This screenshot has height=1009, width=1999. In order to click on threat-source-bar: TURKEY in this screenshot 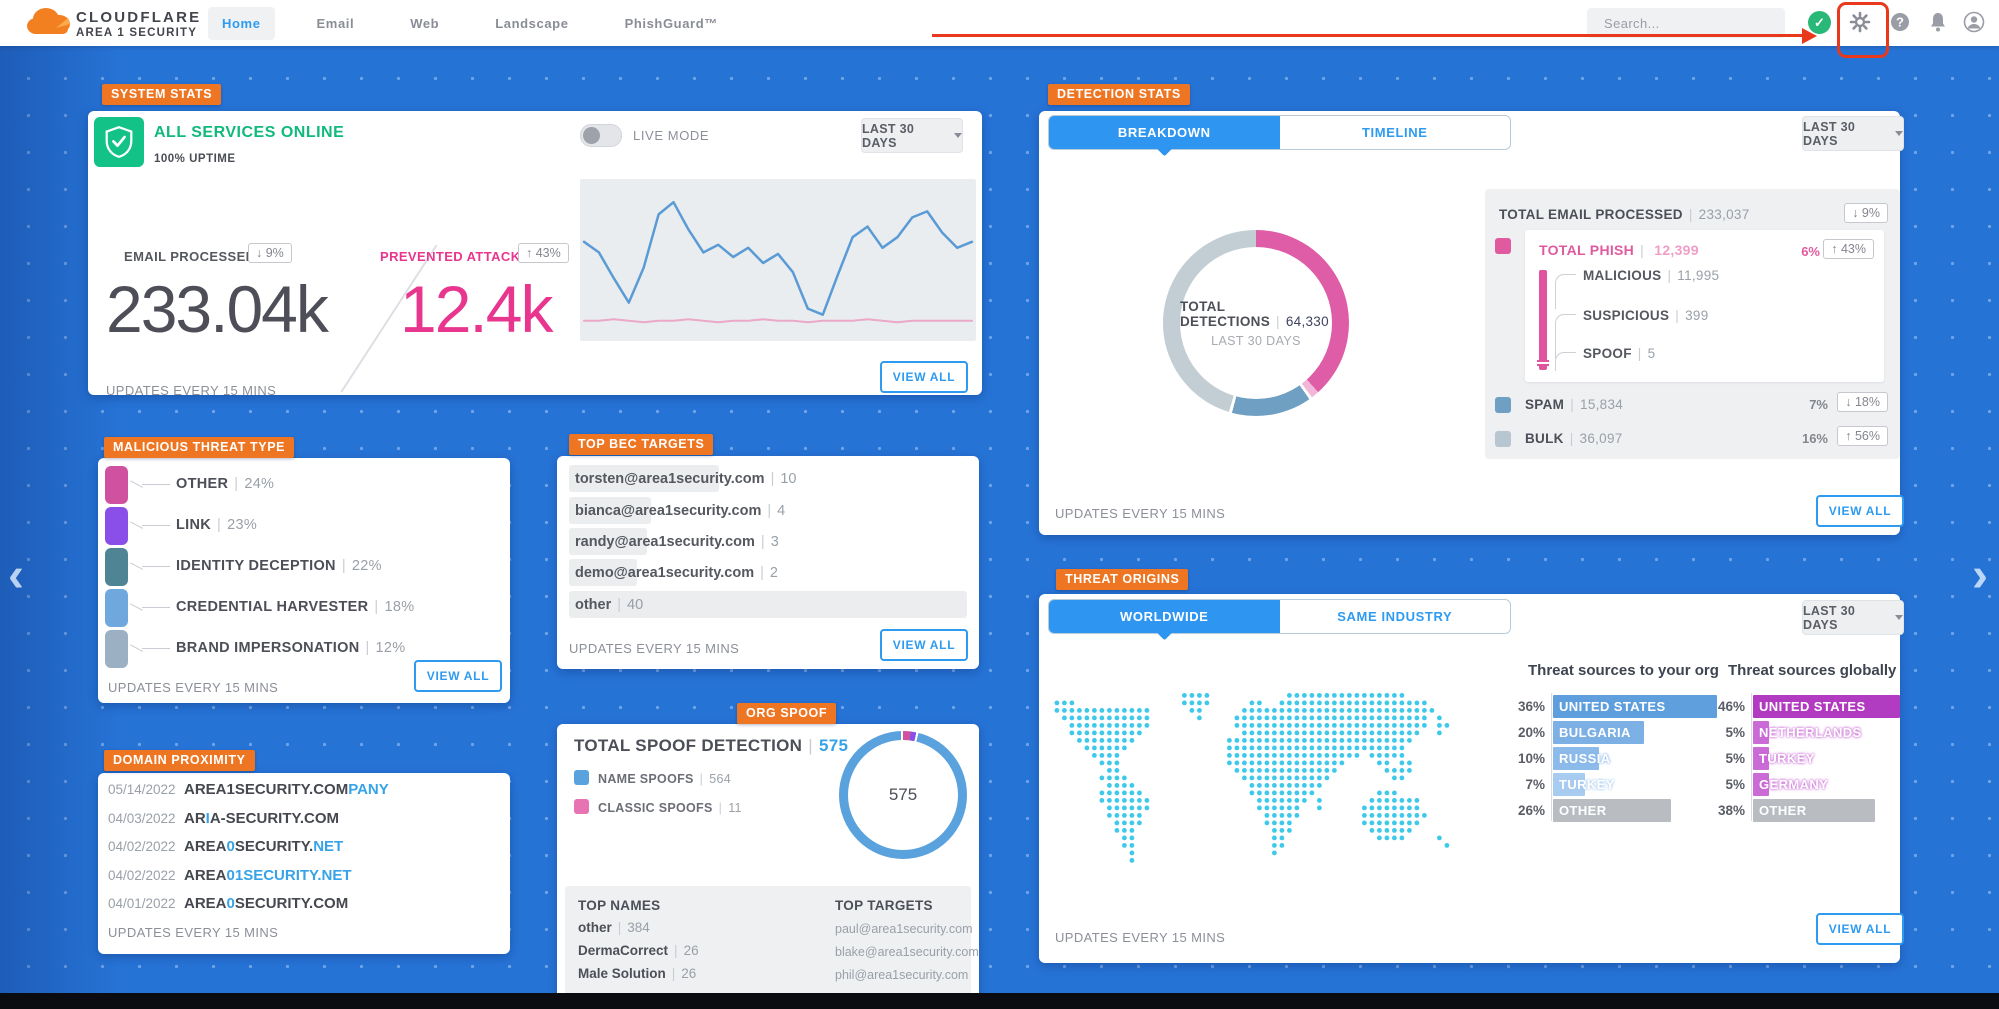, I will do `click(1783, 758)`.